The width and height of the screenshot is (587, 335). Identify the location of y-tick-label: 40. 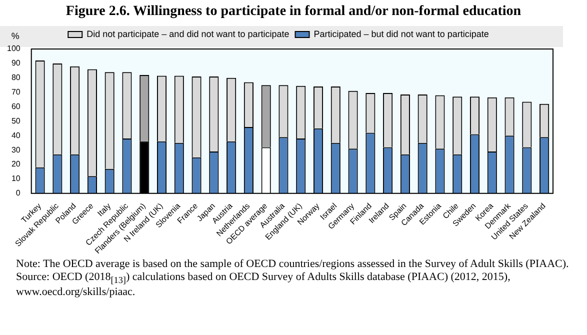
(16, 135).